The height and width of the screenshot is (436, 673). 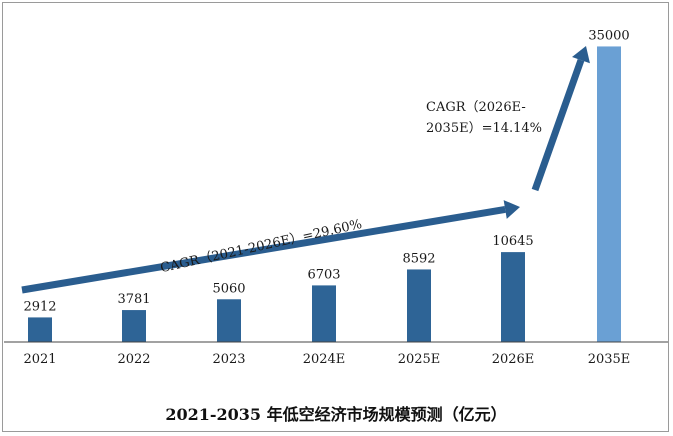 What do you see at coordinates (133, 359) in the screenshot?
I see `category-label-2022: 2022` at bounding box center [133, 359].